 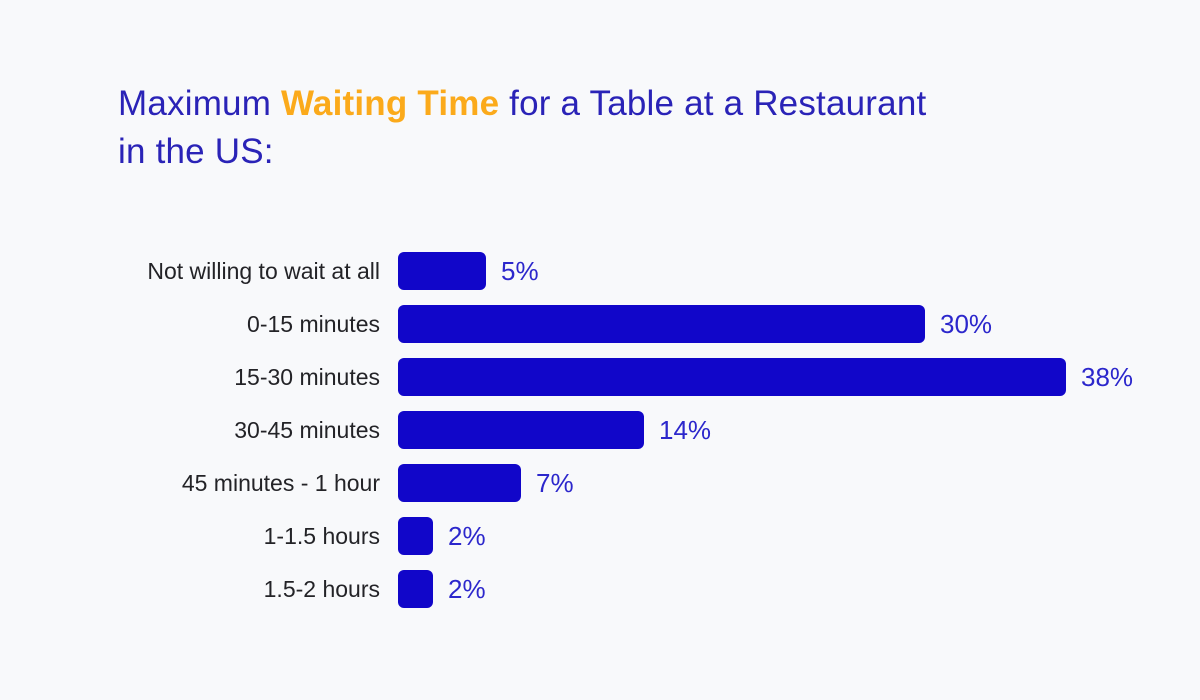 I want to click on value-label: 5%, so click(x=520, y=270).